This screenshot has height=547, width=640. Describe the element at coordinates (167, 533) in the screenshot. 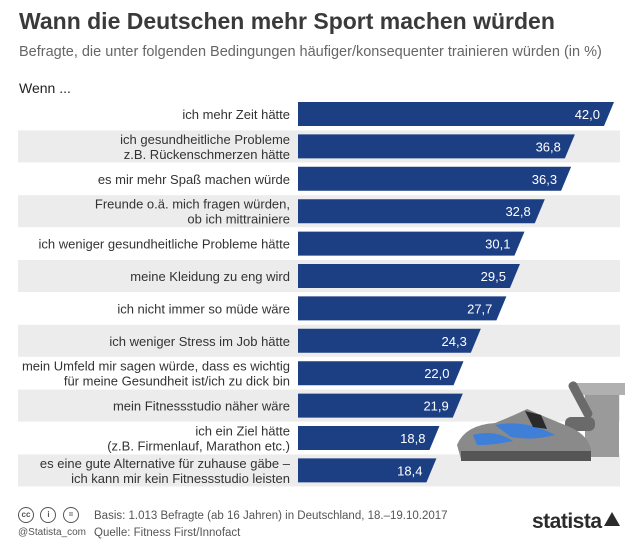

I see `source-note: Quelle: Fitness First/Innofact` at that location.